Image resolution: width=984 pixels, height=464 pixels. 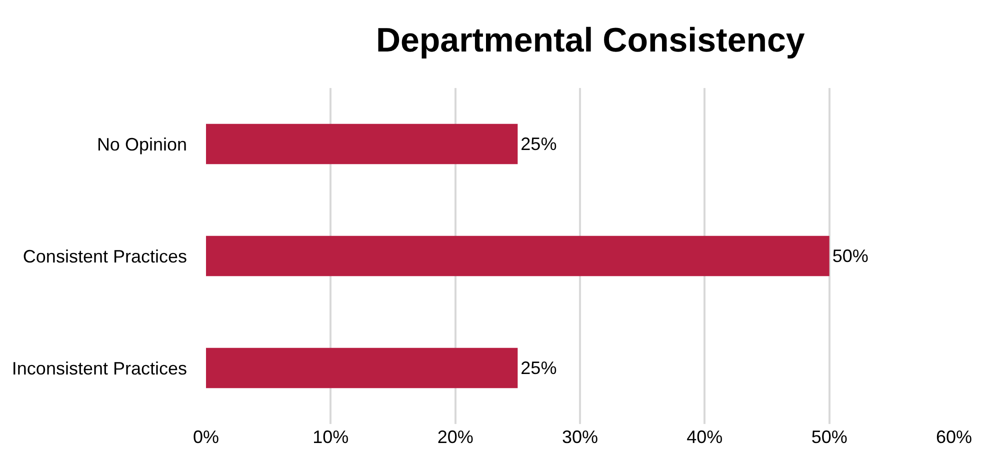 I want to click on x-tick-label: 10%, so click(x=330, y=437).